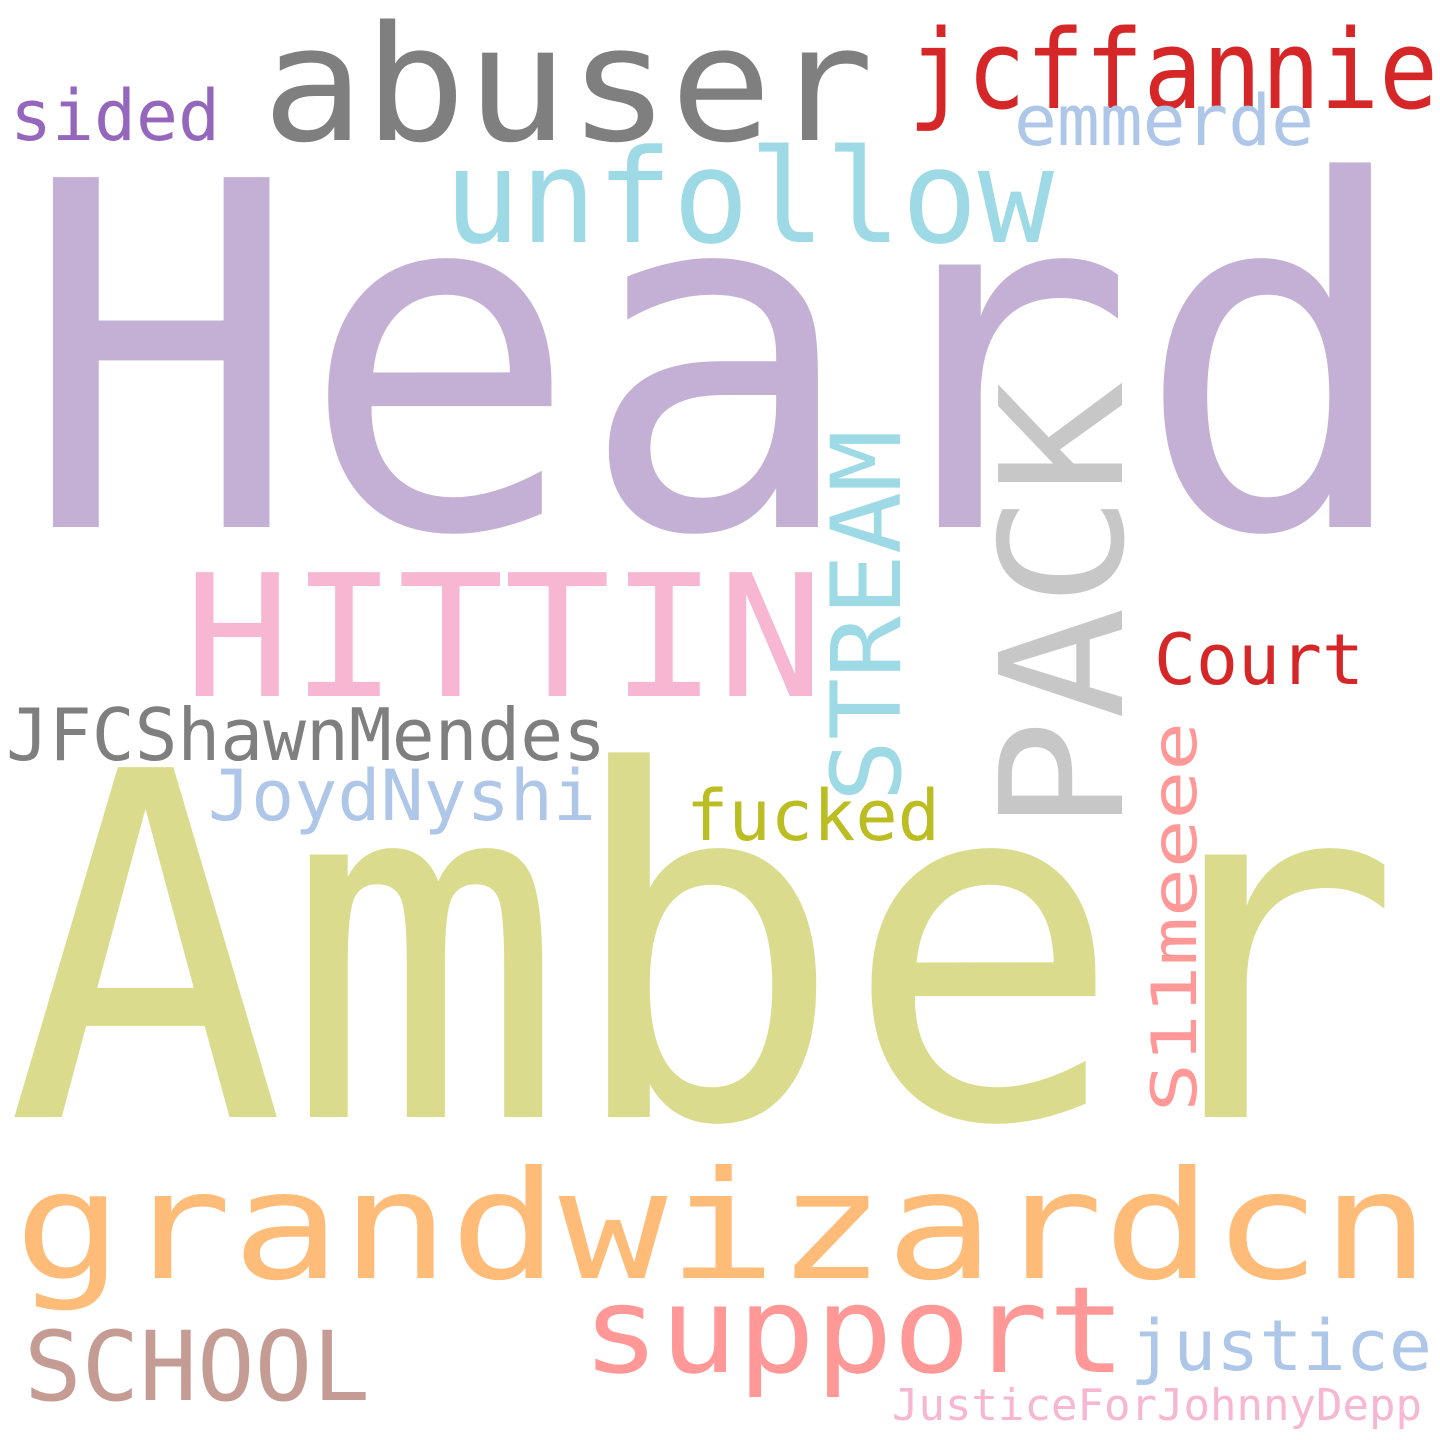 The height and width of the screenshot is (1440, 1440). What do you see at coordinates (1259, 660) in the screenshot?
I see `word-court: Court` at bounding box center [1259, 660].